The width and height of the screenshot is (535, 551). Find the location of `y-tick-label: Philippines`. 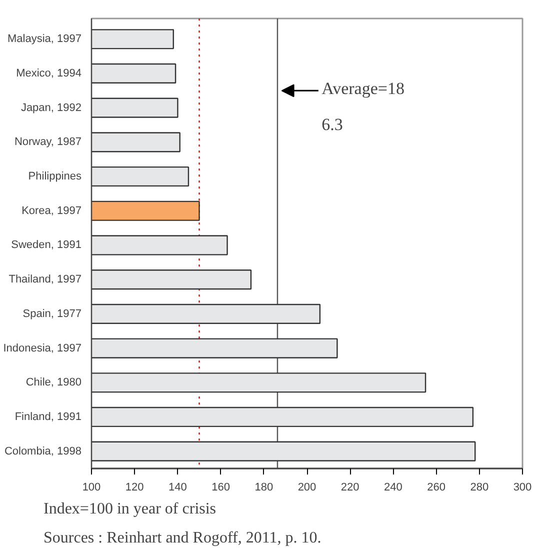

y-tick-label: Philippines is located at coordinates (55, 176).